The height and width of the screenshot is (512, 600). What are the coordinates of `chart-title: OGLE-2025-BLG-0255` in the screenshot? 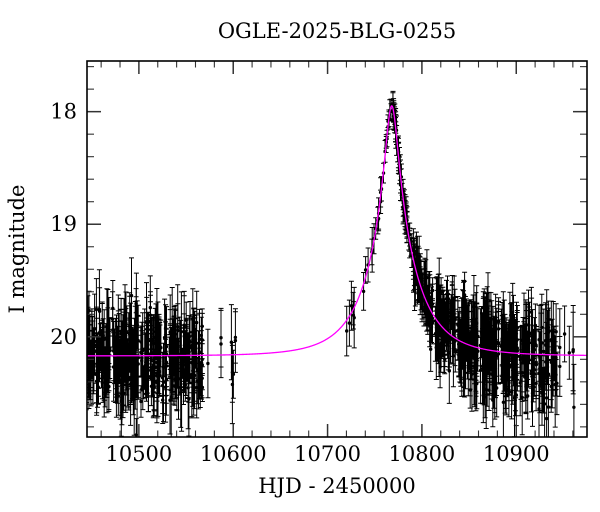 It's located at (337, 31).